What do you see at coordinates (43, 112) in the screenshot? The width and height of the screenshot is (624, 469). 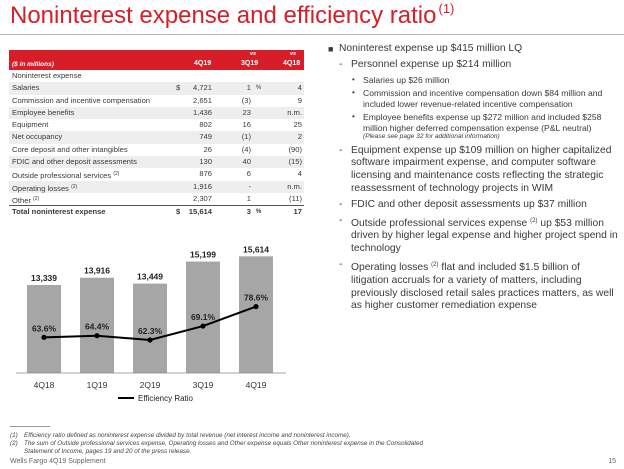 I see `row-label: Employee benefits` at bounding box center [43, 112].